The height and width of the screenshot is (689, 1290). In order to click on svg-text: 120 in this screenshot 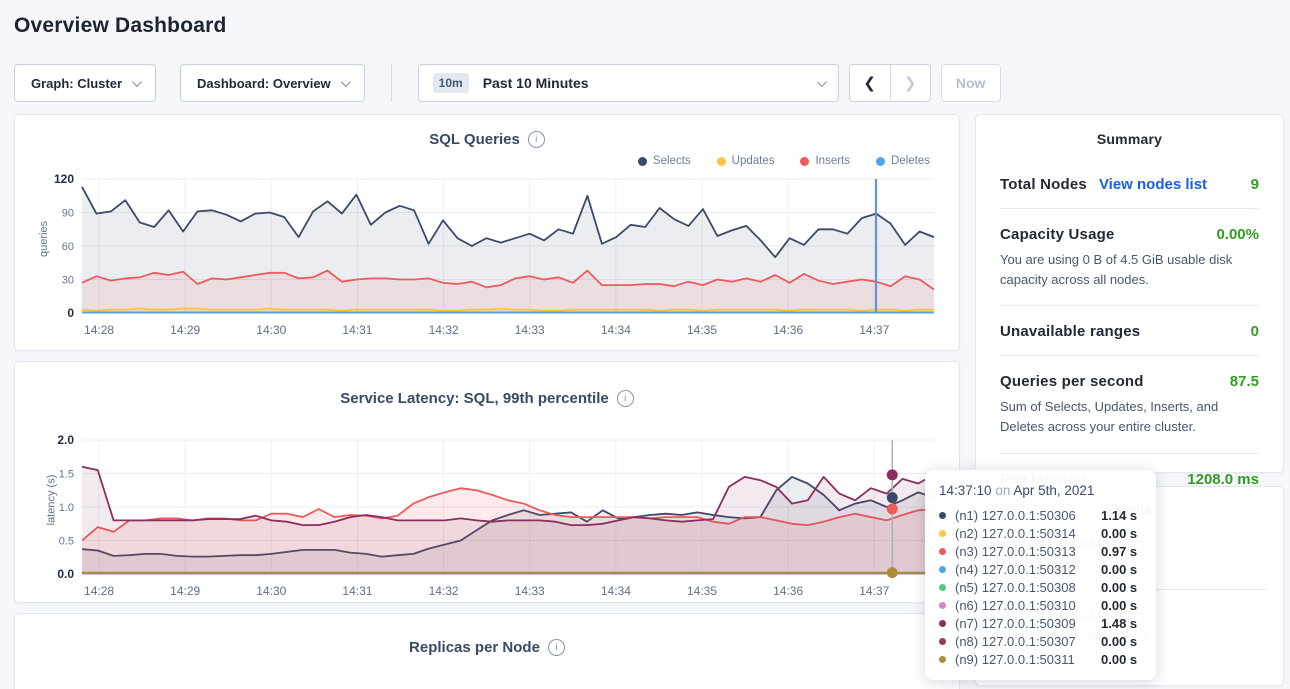, I will do `click(64, 179)`.